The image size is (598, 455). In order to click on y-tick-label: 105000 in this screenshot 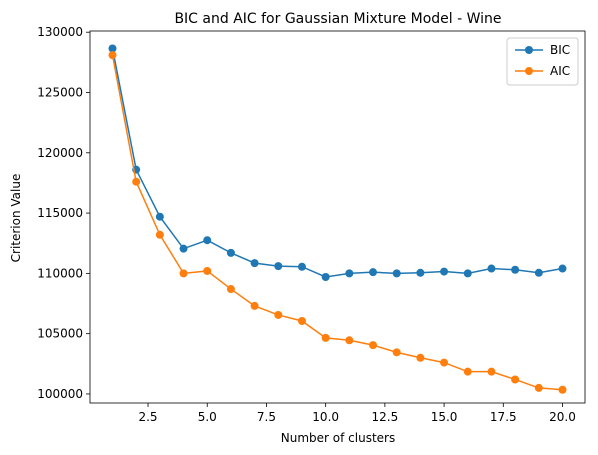, I will do `click(60, 334)`.